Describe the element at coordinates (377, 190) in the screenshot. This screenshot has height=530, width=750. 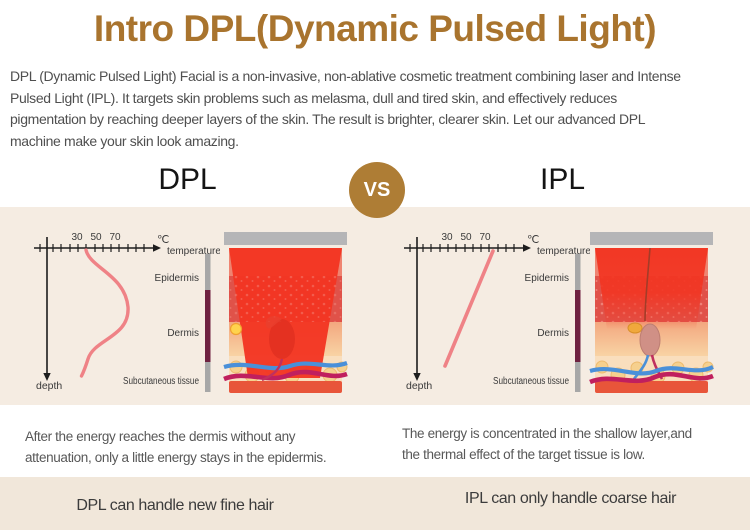
I see `vs-badge: VS` at that location.